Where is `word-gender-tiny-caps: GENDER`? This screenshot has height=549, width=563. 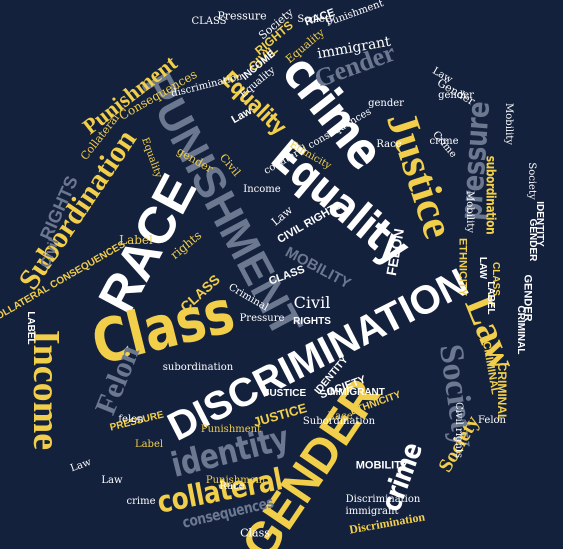
word-gender-tiny-caps: GENDER is located at coordinates (527, 298).